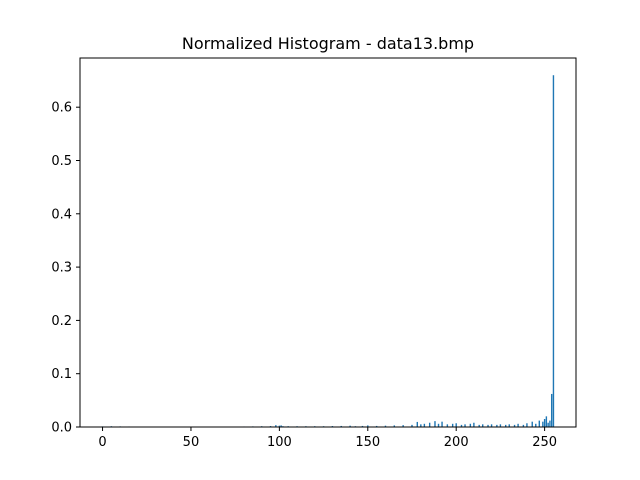  Describe the element at coordinates (328, 43) in the screenshot. I see `chart-title: Normalized Histogram - data13.bmp` at that location.